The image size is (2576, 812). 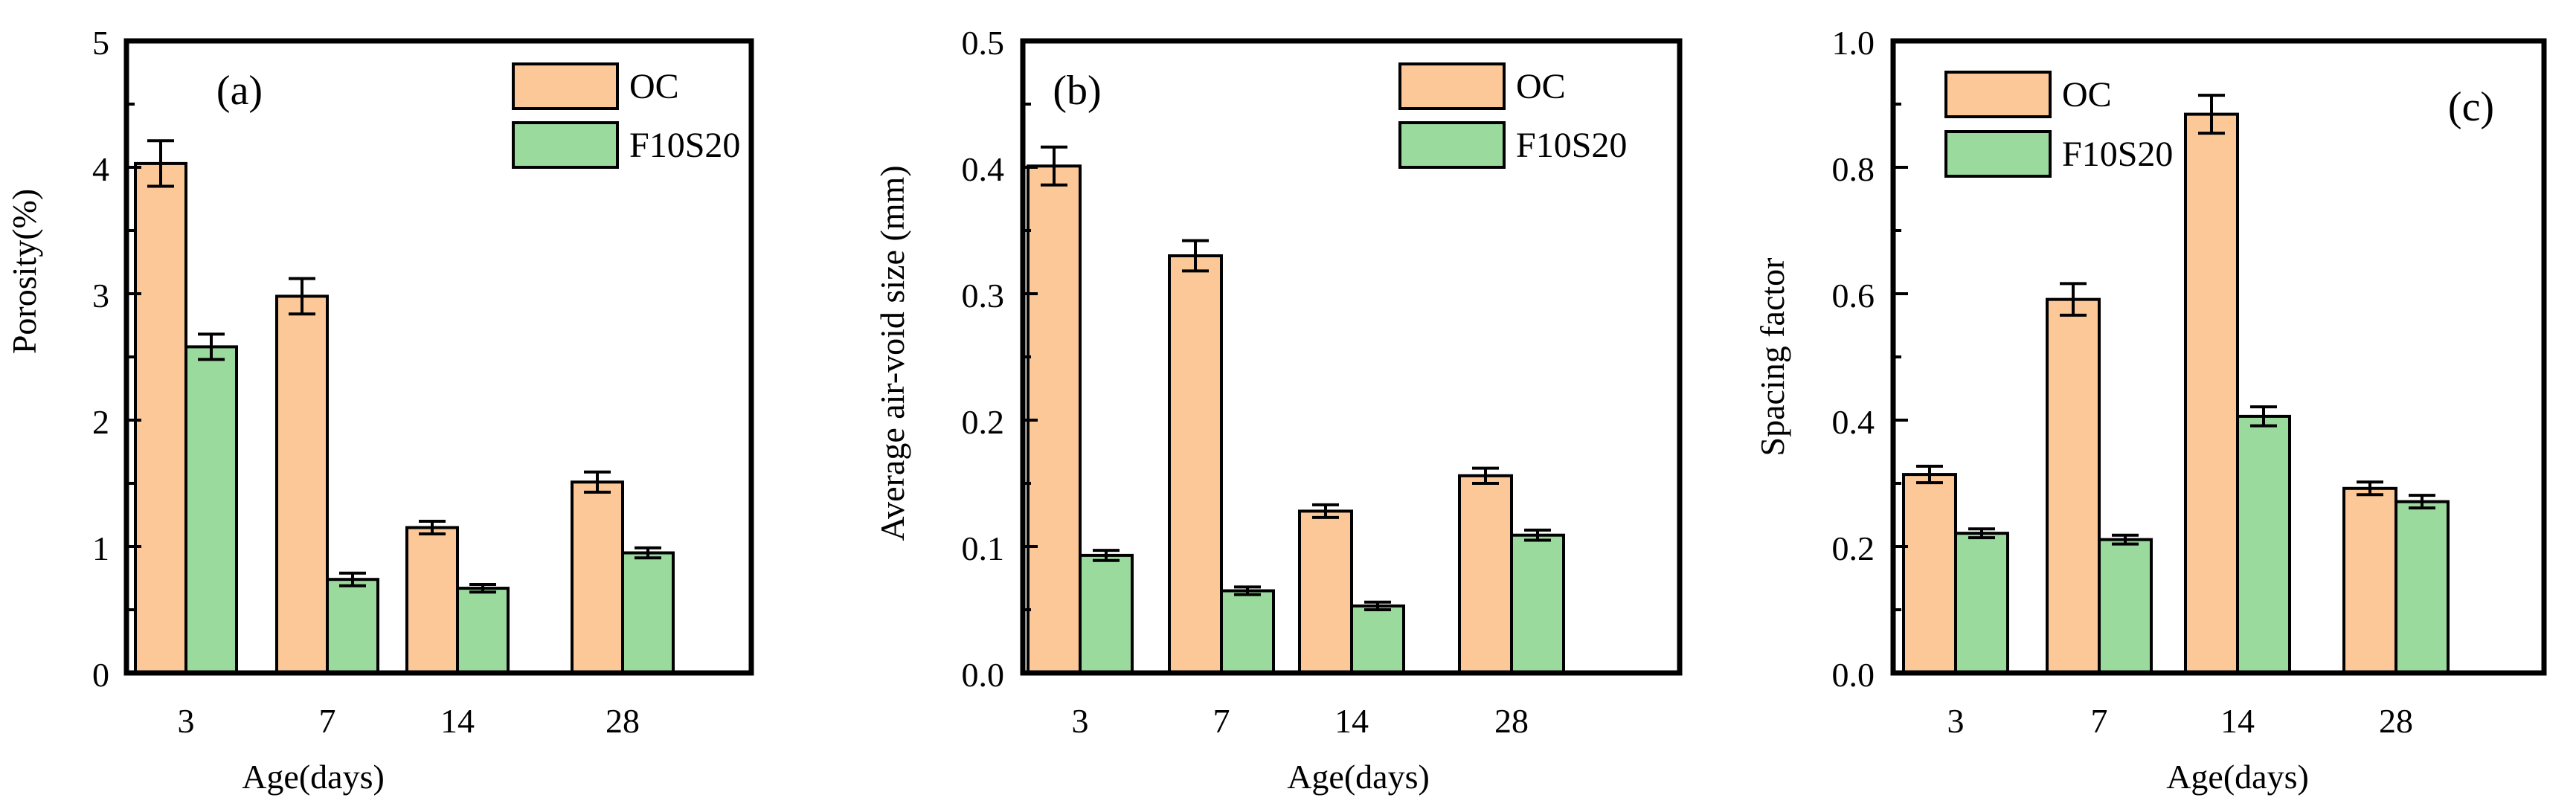 I want to click on y-tick-label: 1, so click(x=100, y=548).